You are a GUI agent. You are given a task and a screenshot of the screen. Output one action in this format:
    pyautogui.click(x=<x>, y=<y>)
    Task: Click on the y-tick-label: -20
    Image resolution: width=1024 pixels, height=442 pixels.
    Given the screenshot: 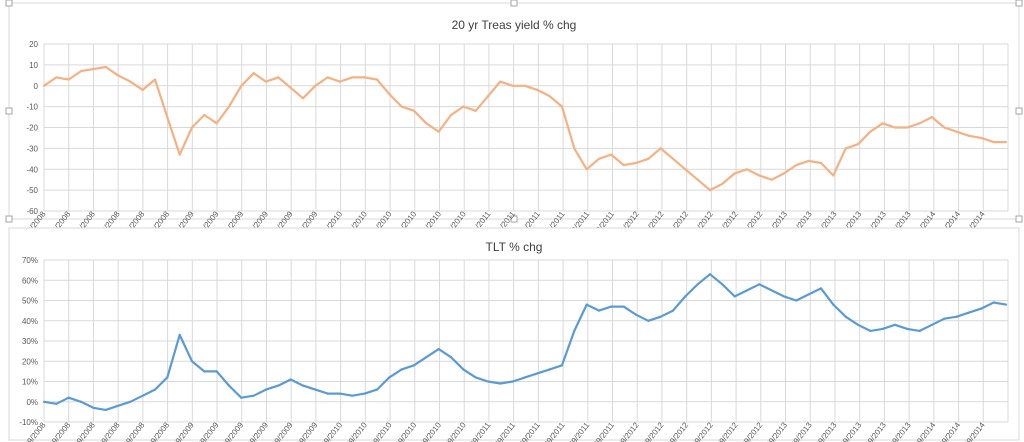 What is the action you would take?
    pyautogui.click(x=32, y=128)
    